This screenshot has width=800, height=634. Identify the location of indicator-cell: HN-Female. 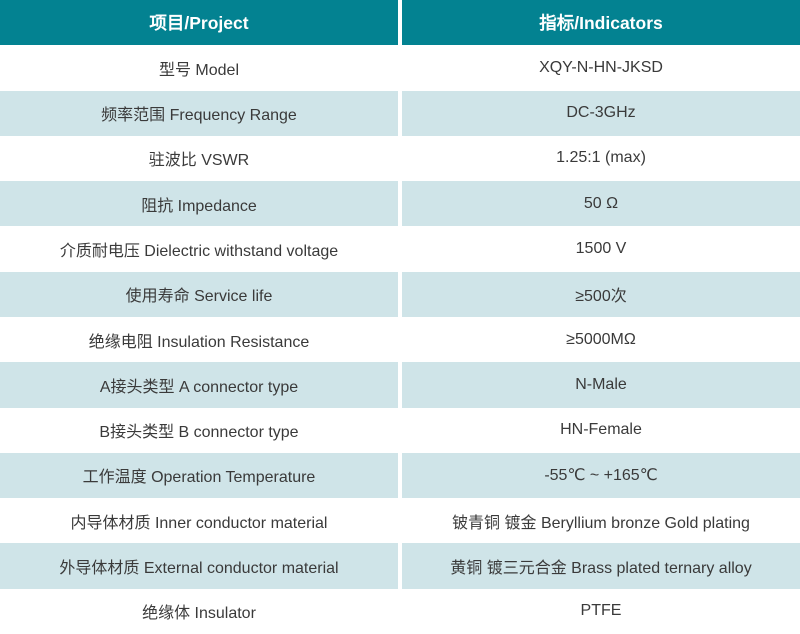
(601, 430).